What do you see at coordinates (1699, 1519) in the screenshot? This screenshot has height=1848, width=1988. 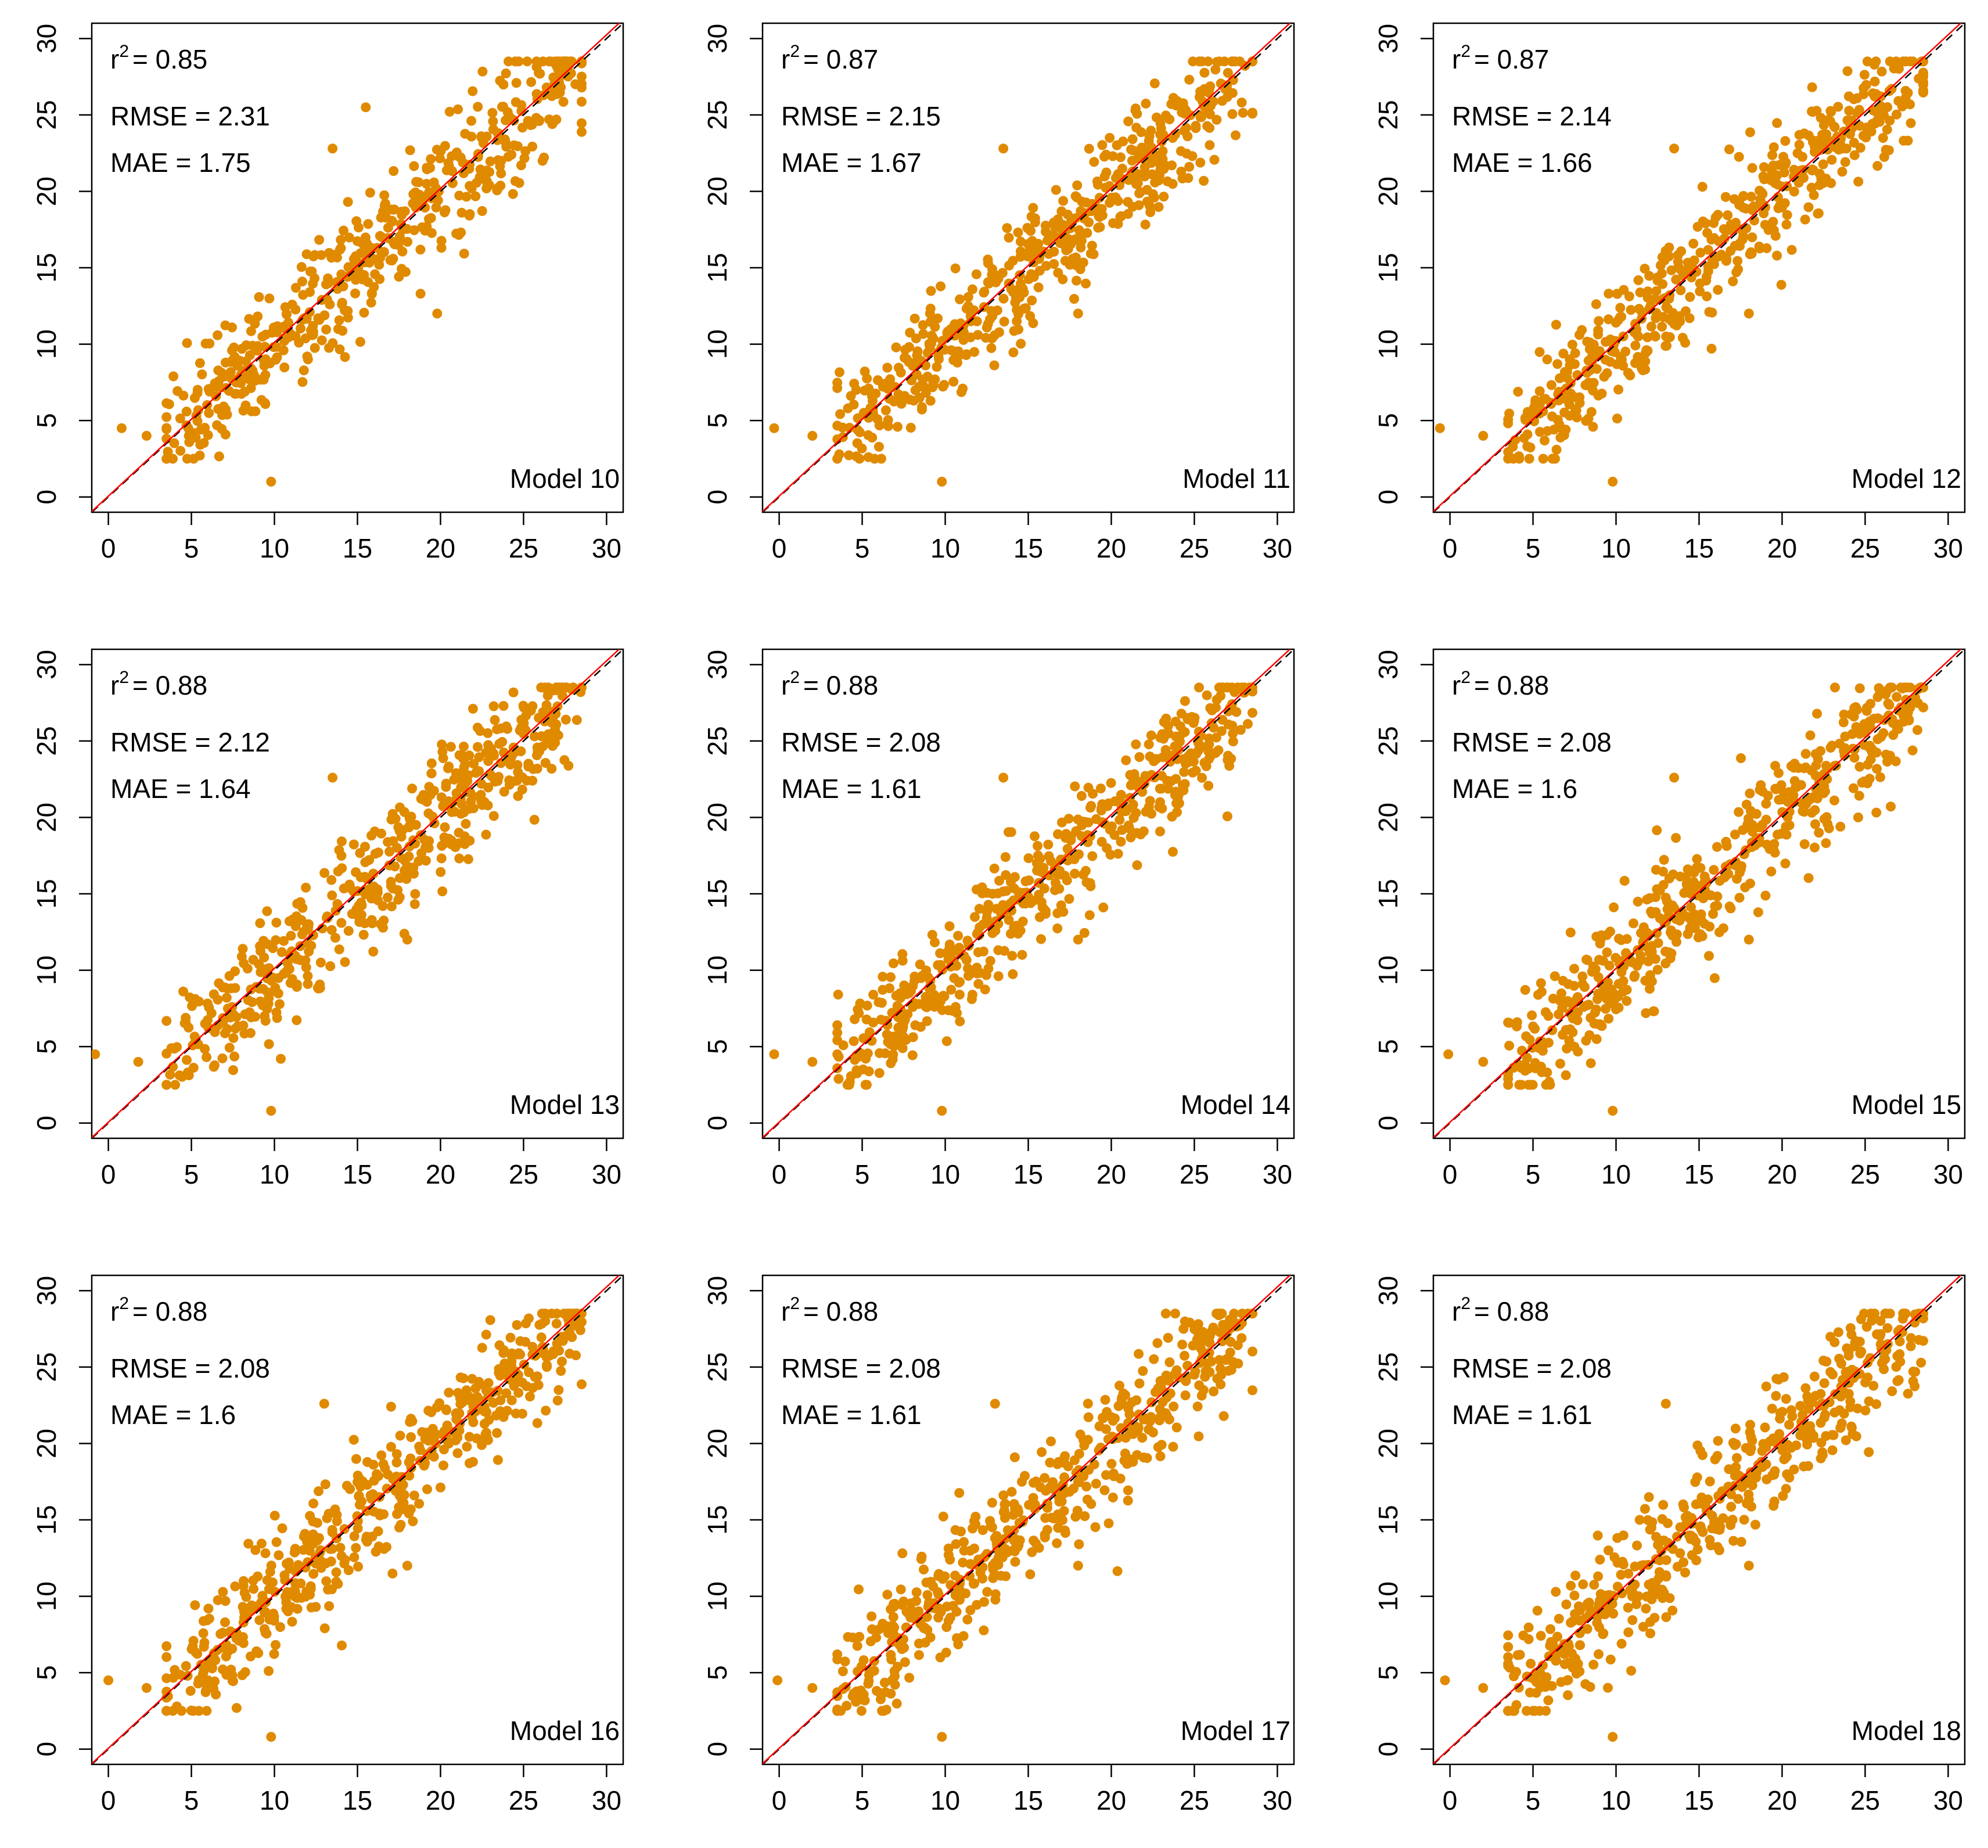 I see `plot-area` at bounding box center [1699, 1519].